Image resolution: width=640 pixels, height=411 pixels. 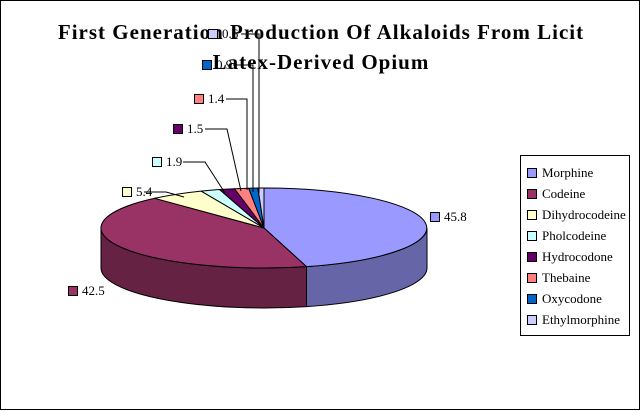 What do you see at coordinates (213, 34) in the screenshot?
I see `label-marker-icon-ethylmorphine` at bounding box center [213, 34].